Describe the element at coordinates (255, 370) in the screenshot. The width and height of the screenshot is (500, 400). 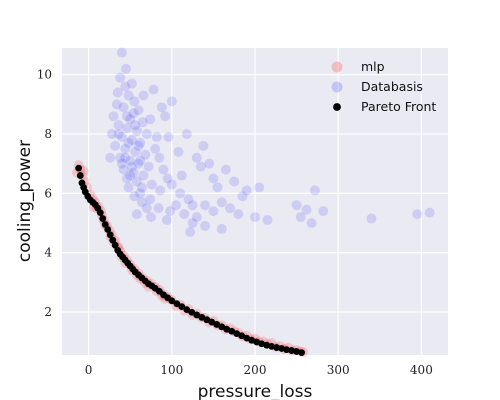
I see `x-tick-label: 200` at that location.